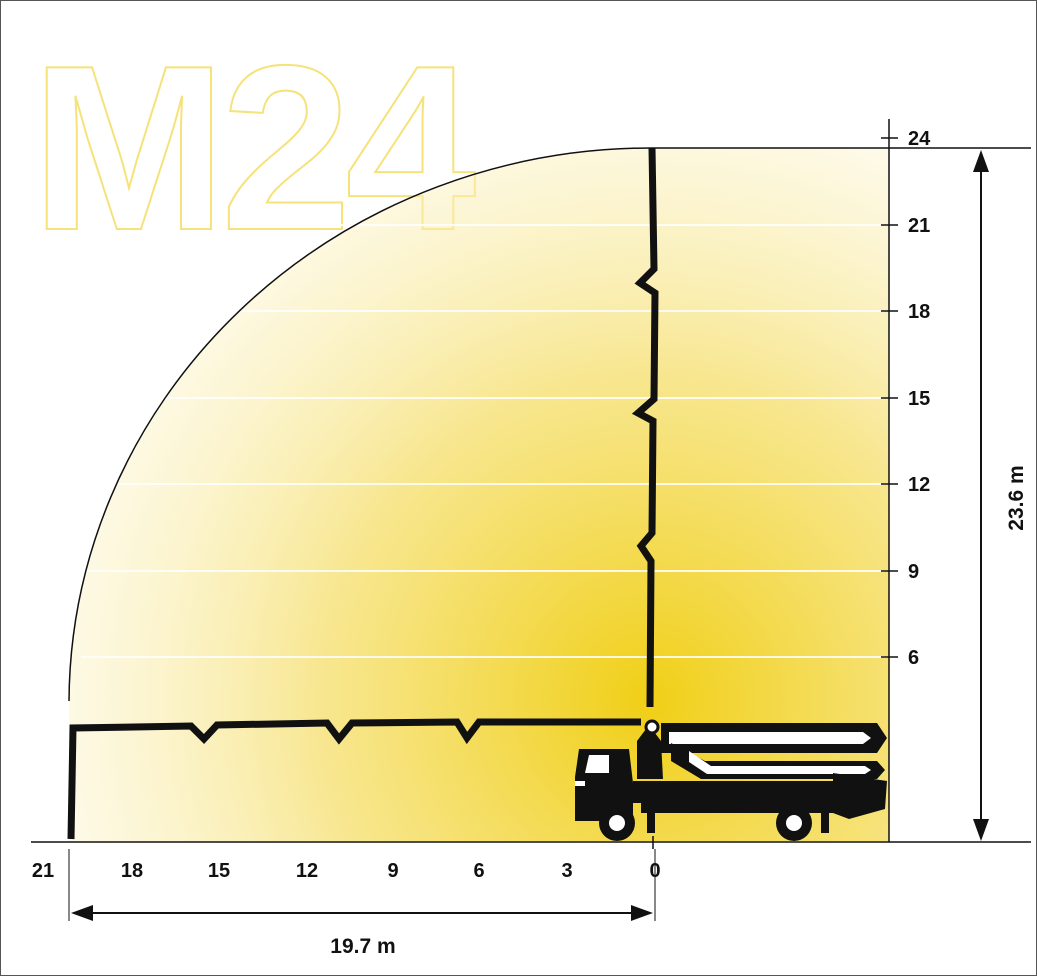 This screenshot has height=976, width=1037. I want to click on y-tick-label: 24, so click(919, 139).